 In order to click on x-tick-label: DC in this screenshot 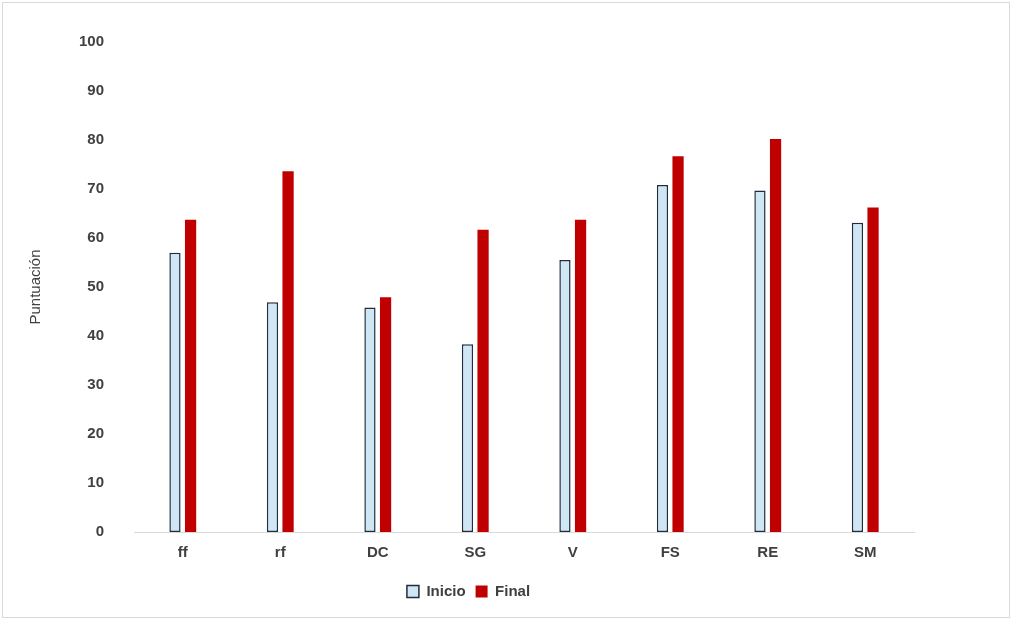, I will do `click(377, 552)`.